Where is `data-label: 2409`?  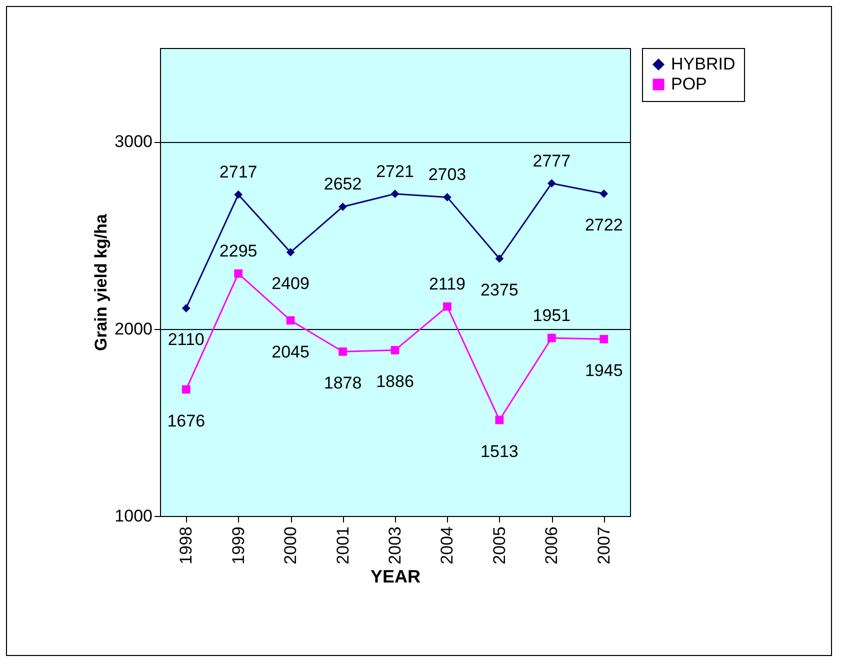 data-label: 2409 is located at coordinates (291, 284).